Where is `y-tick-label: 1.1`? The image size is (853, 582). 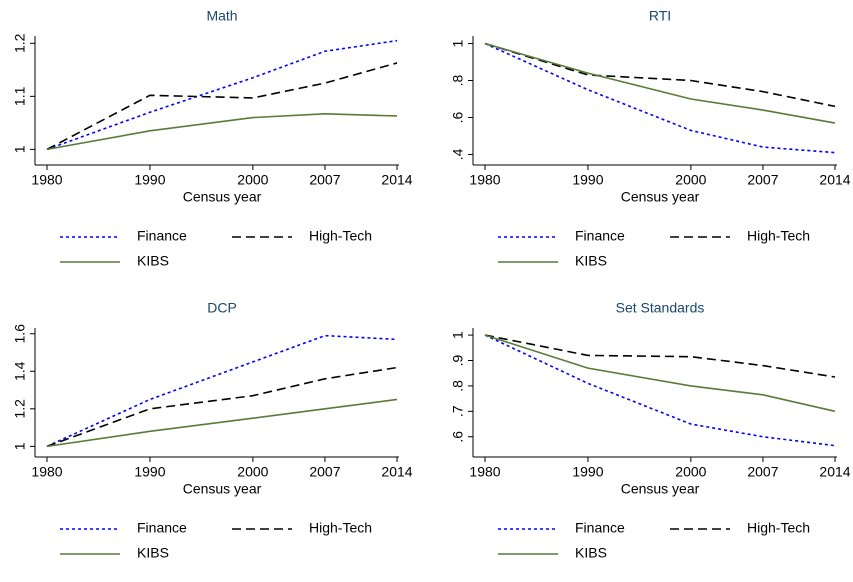
y-tick-label: 1.1 is located at coordinates (20, 96).